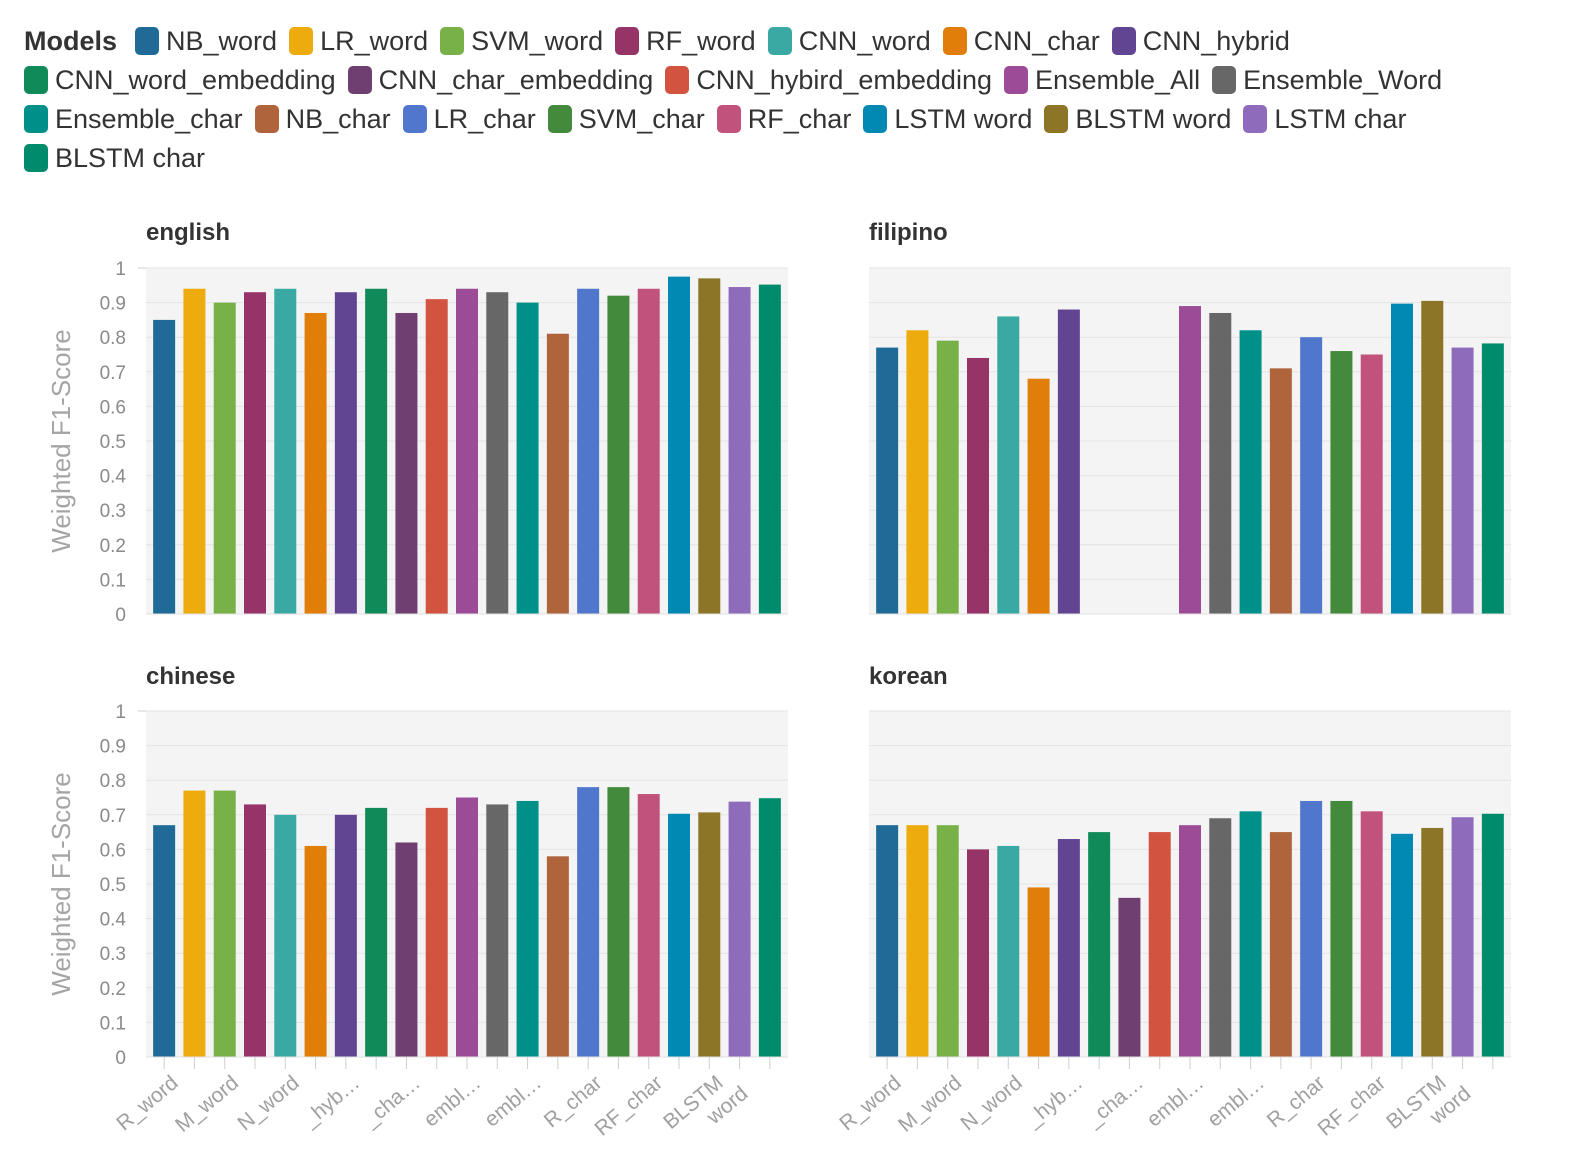 This screenshot has width=1592, height=1150. Describe the element at coordinates (864, 41) in the screenshot. I see `legend-label: CNN_word` at that location.